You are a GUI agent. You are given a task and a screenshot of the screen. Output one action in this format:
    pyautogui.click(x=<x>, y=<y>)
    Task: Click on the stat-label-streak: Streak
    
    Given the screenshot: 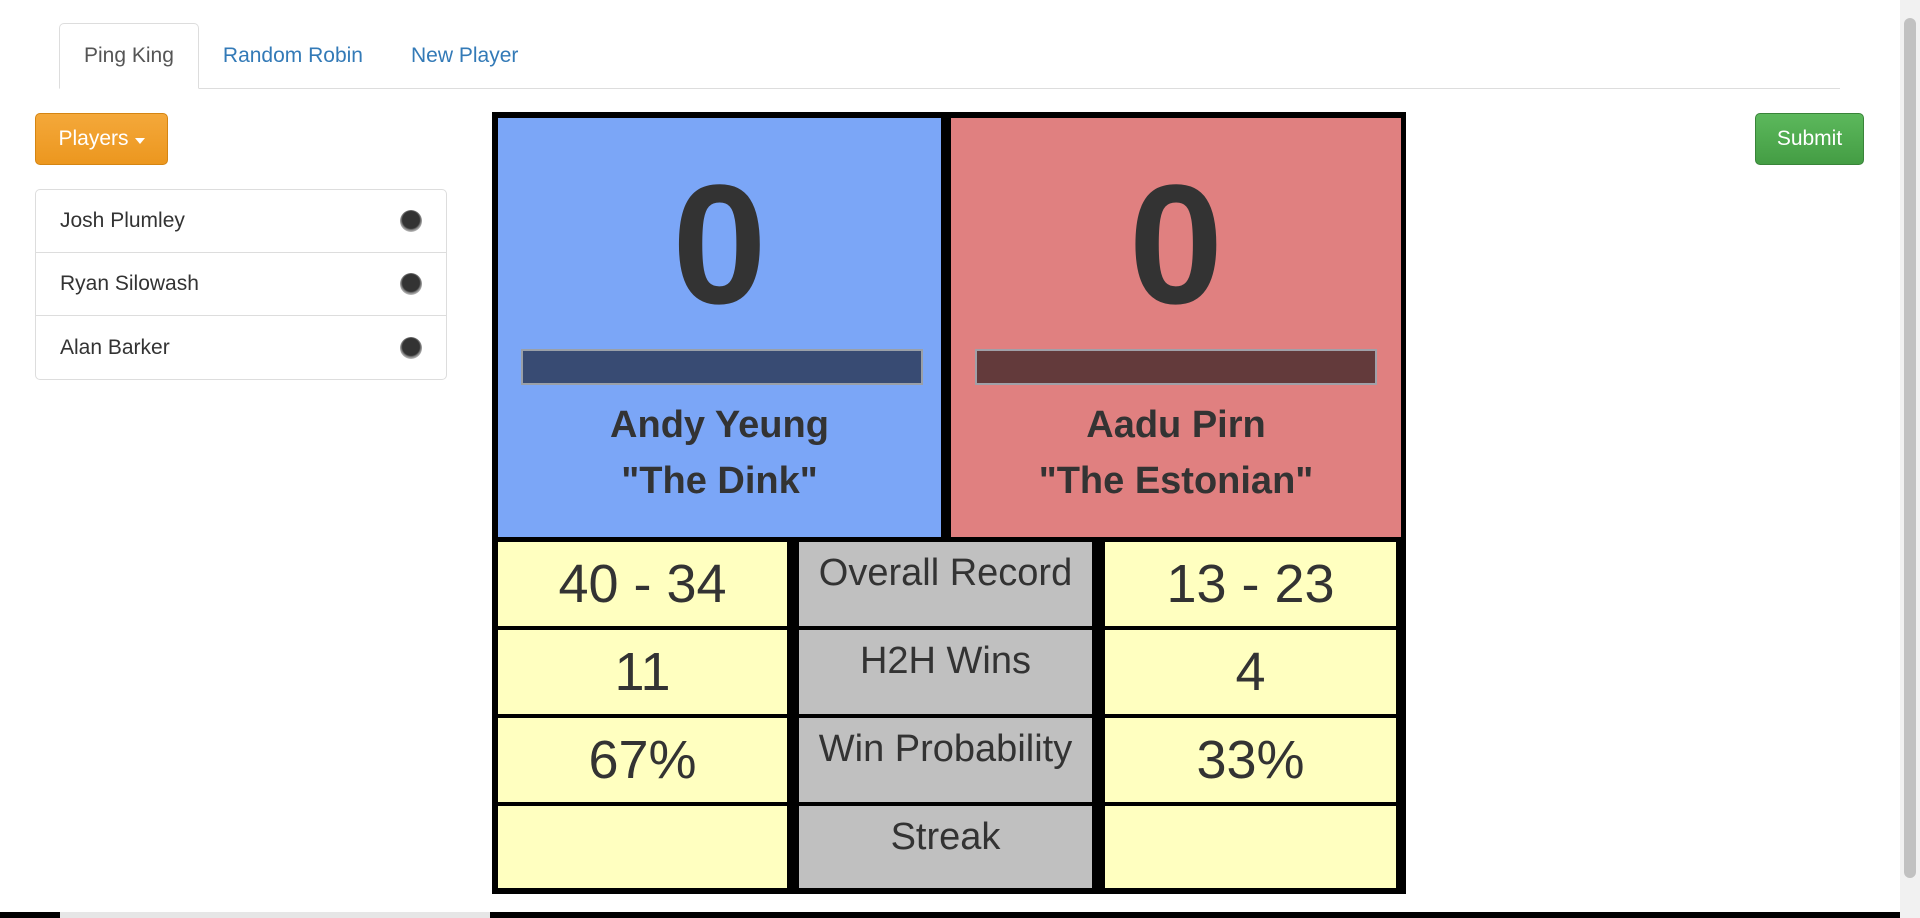 What is the action you would take?
    pyautogui.click(x=945, y=847)
    